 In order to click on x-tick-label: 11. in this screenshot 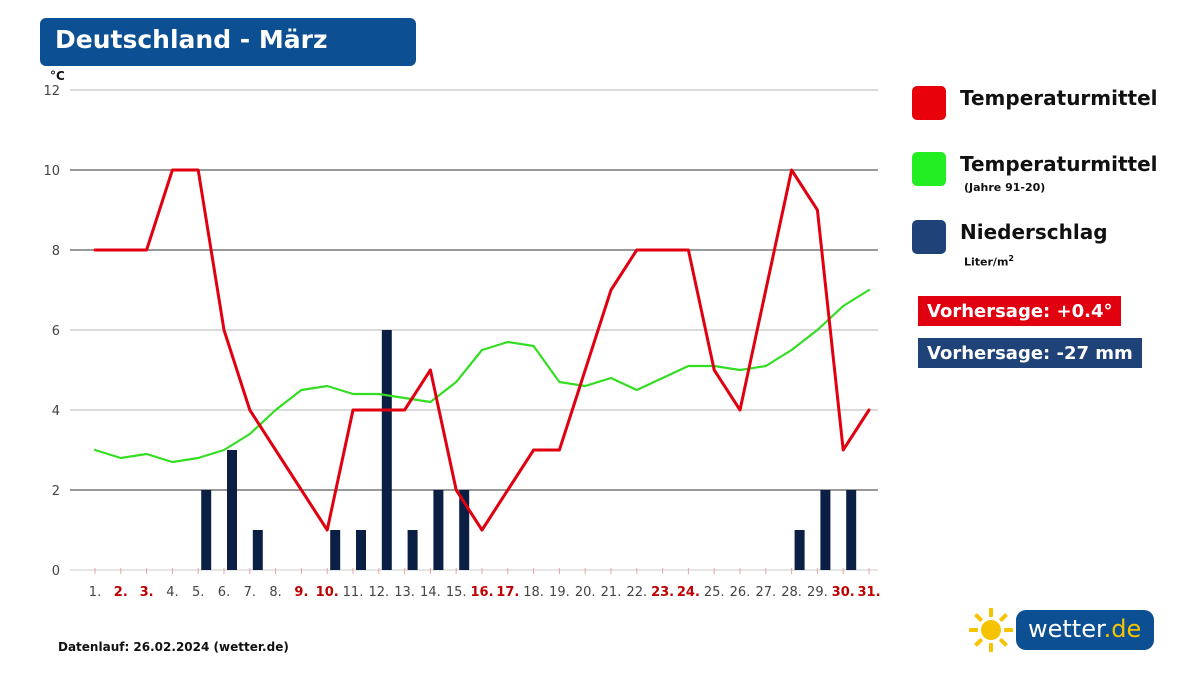, I will do `click(353, 592)`.